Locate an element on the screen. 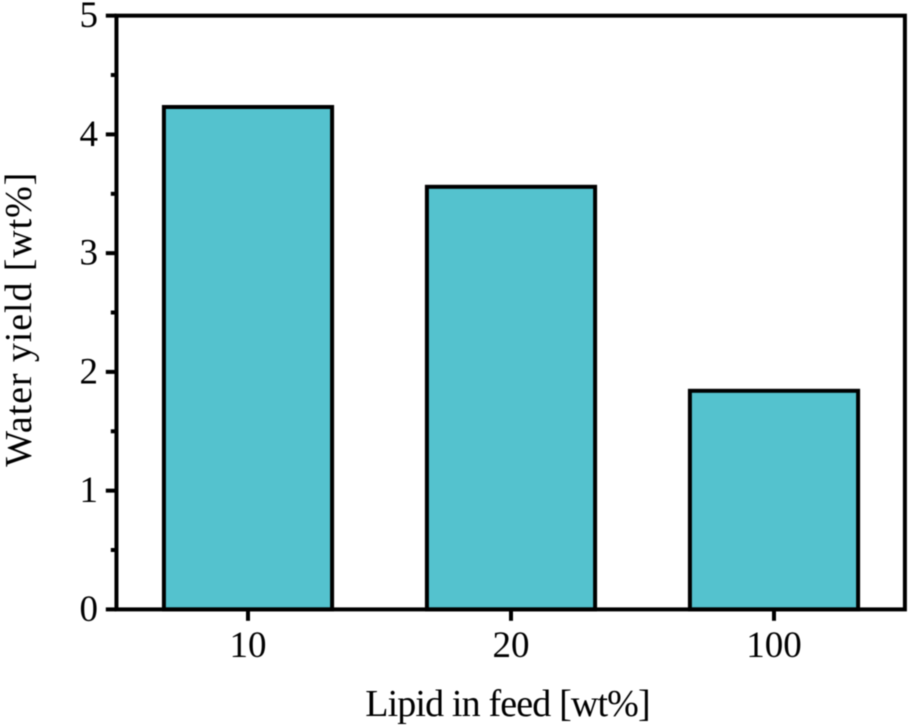 This screenshot has height=727, width=910. svg-text: 100 is located at coordinates (774, 645).